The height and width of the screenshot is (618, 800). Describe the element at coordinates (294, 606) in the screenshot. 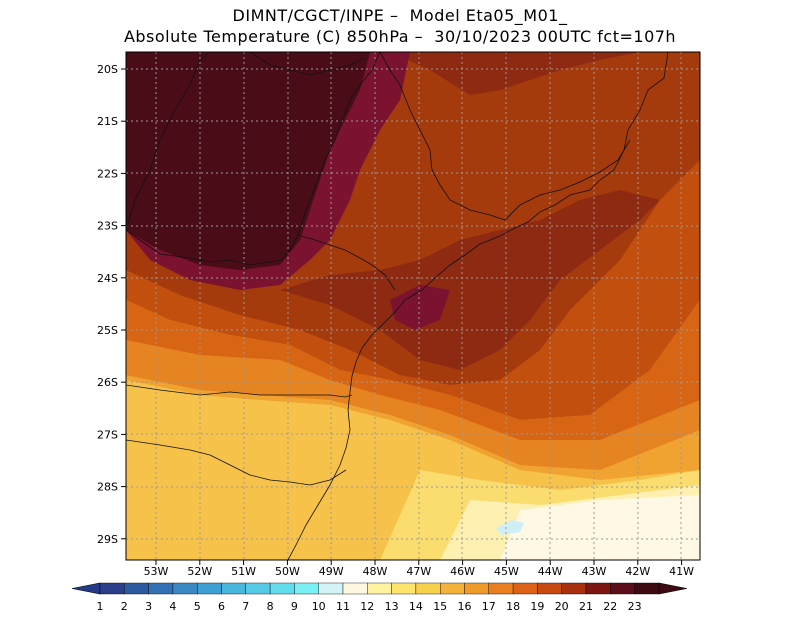

I see `colorbar-label: 9` at that location.